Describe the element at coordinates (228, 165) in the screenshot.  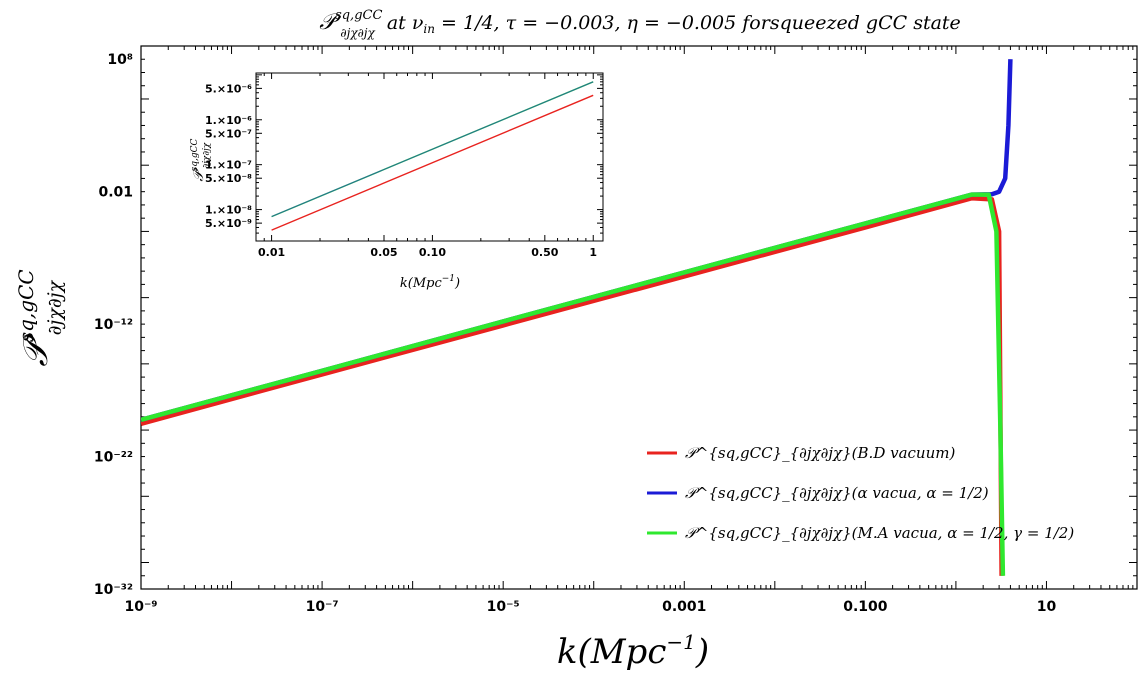
I see `inset-y-tick-label: 1.×10⁻⁷` at that location.